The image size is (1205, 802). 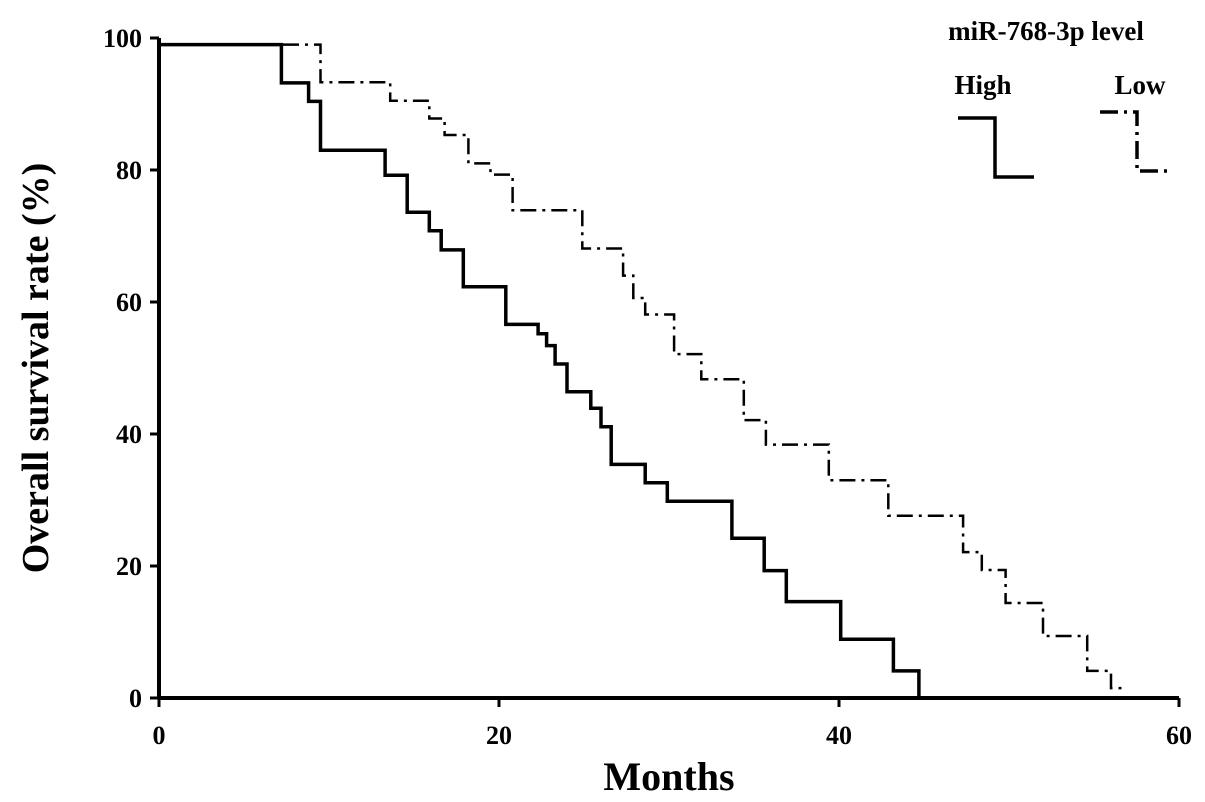 What do you see at coordinates (1059, 97) in the screenshot?
I see `legend: miR-768-3p level High Low` at bounding box center [1059, 97].